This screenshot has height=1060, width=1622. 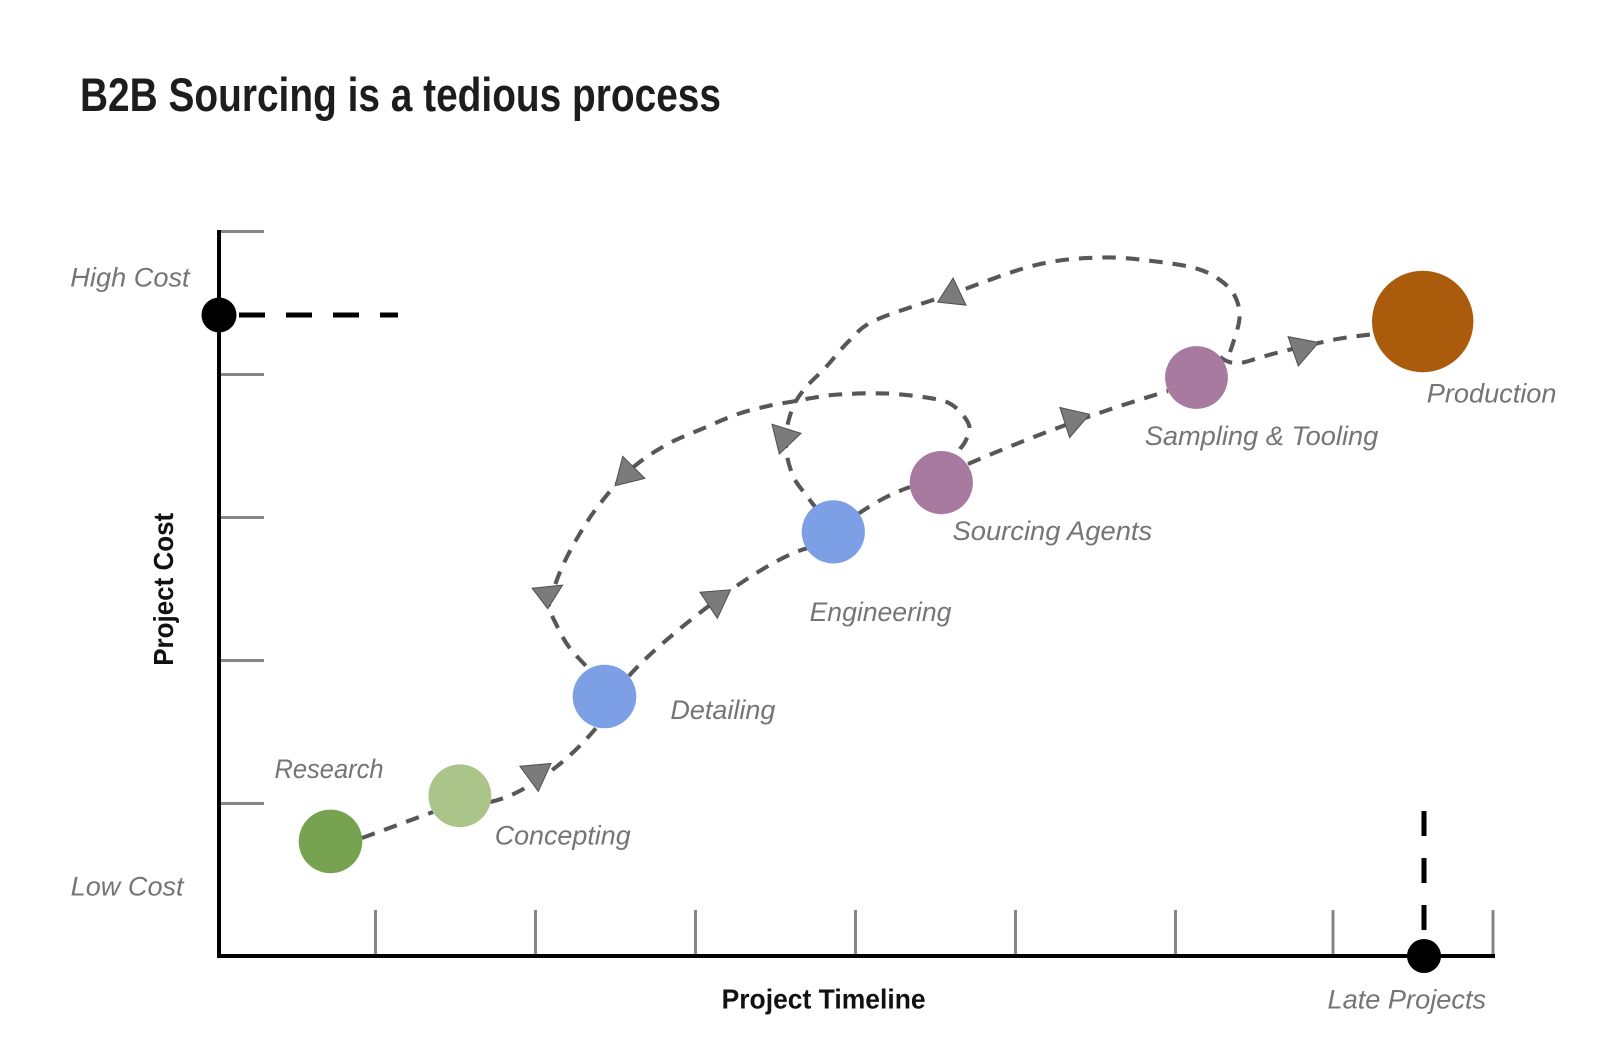 What do you see at coordinates (1492, 394) in the screenshot?
I see `svg-text: Production` at bounding box center [1492, 394].